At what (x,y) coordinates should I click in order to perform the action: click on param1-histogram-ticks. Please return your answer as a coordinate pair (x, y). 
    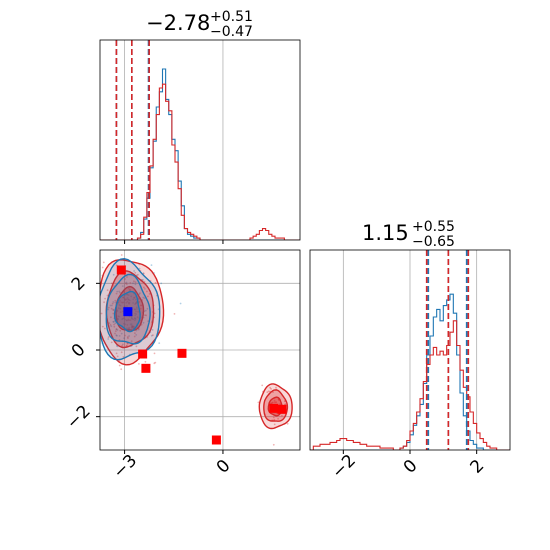
    Looking at the image, I should click on (174, 242).